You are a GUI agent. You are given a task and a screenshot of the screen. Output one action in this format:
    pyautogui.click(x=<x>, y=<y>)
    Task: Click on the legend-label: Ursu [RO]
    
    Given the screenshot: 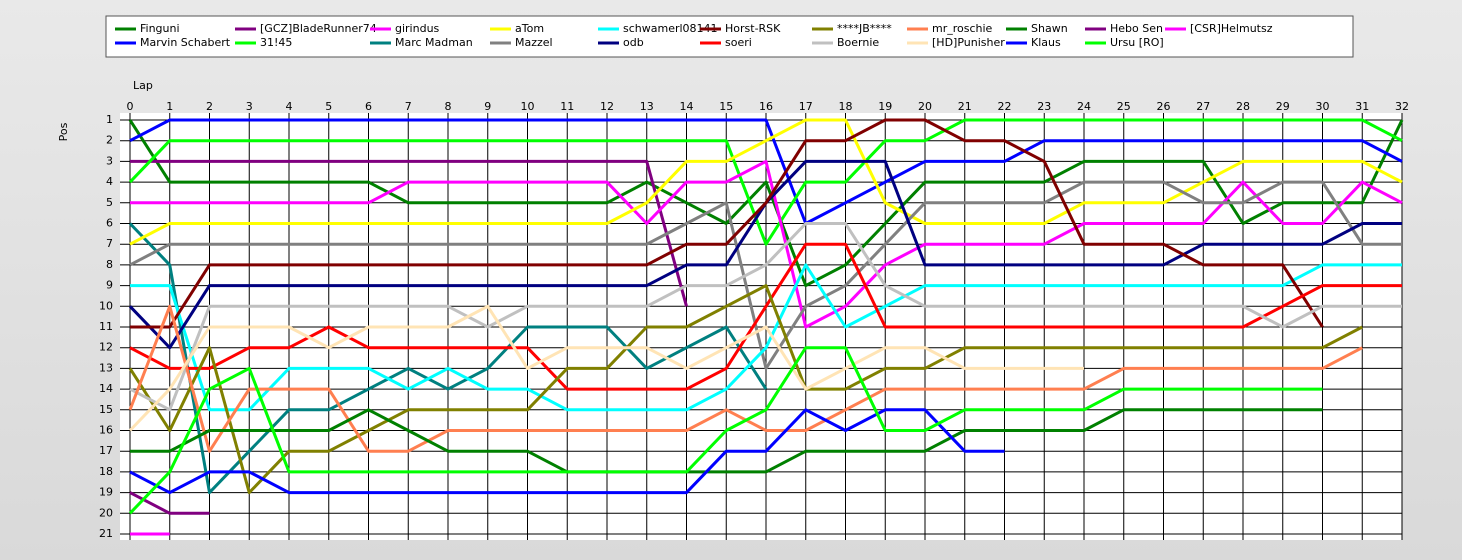 What is the action you would take?
    pyautogui.click(x=1137, y=42)
    